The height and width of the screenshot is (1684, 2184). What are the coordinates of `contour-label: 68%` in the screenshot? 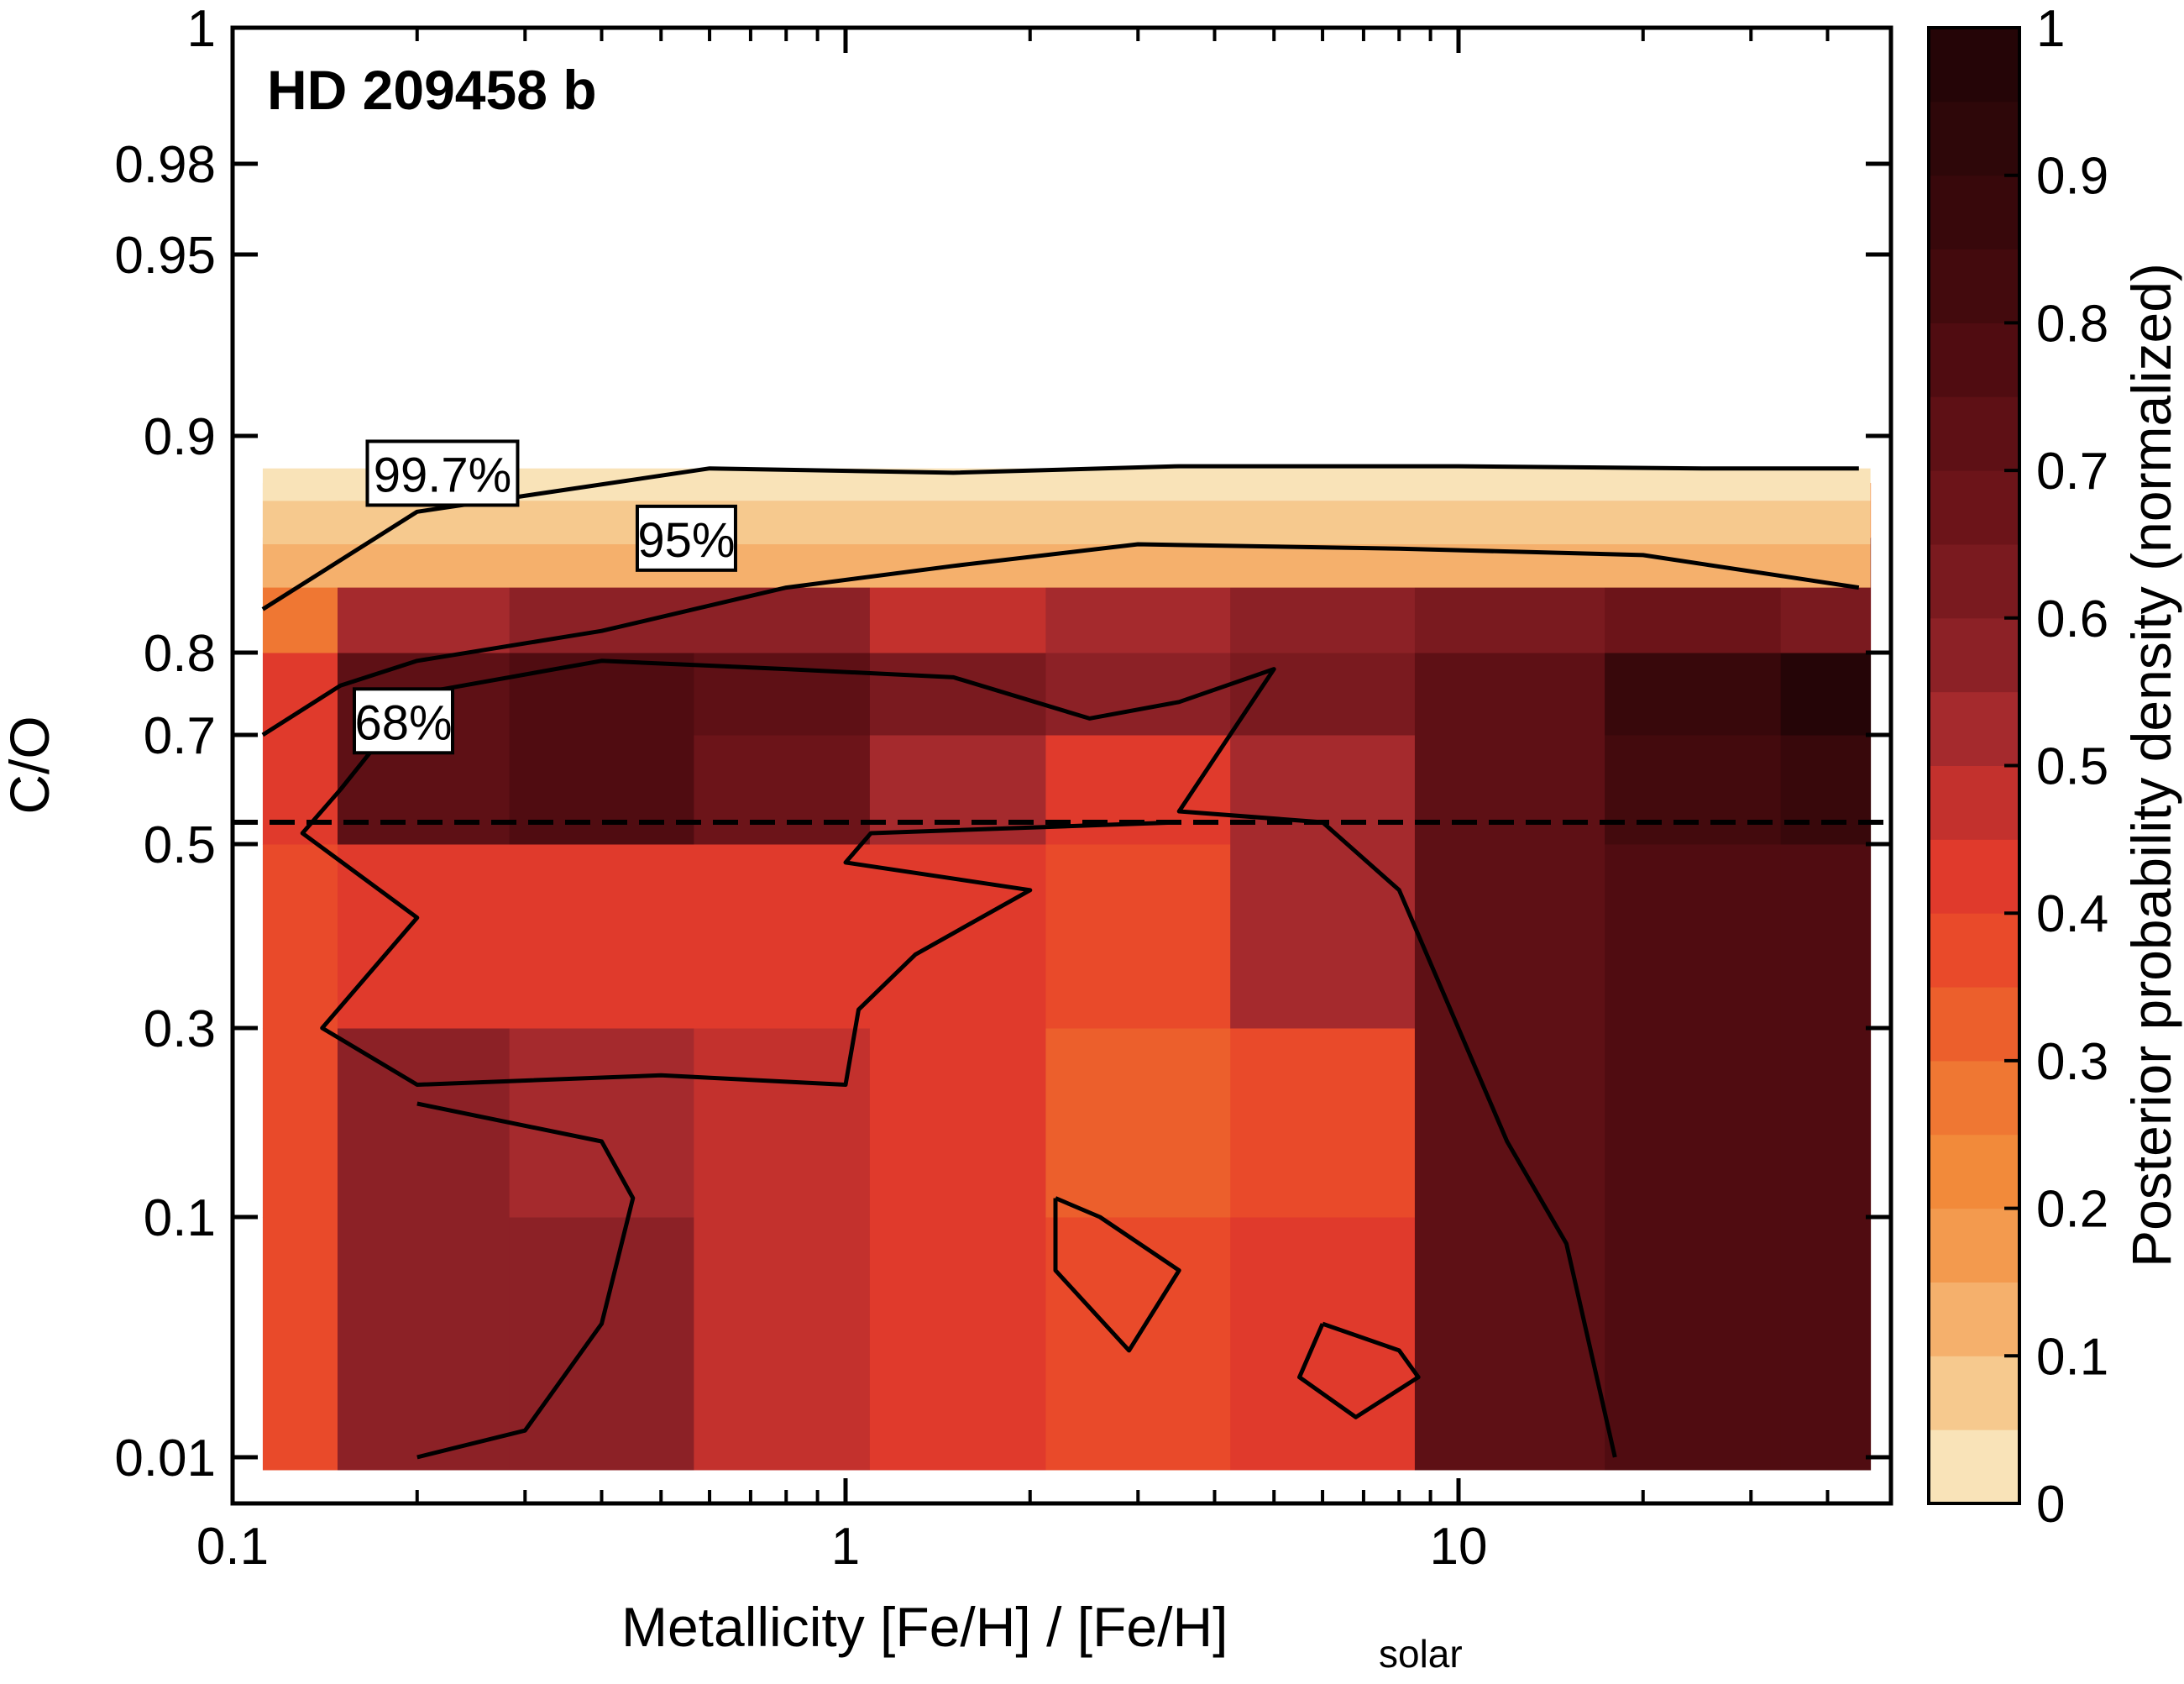 It's located at (403, 722).